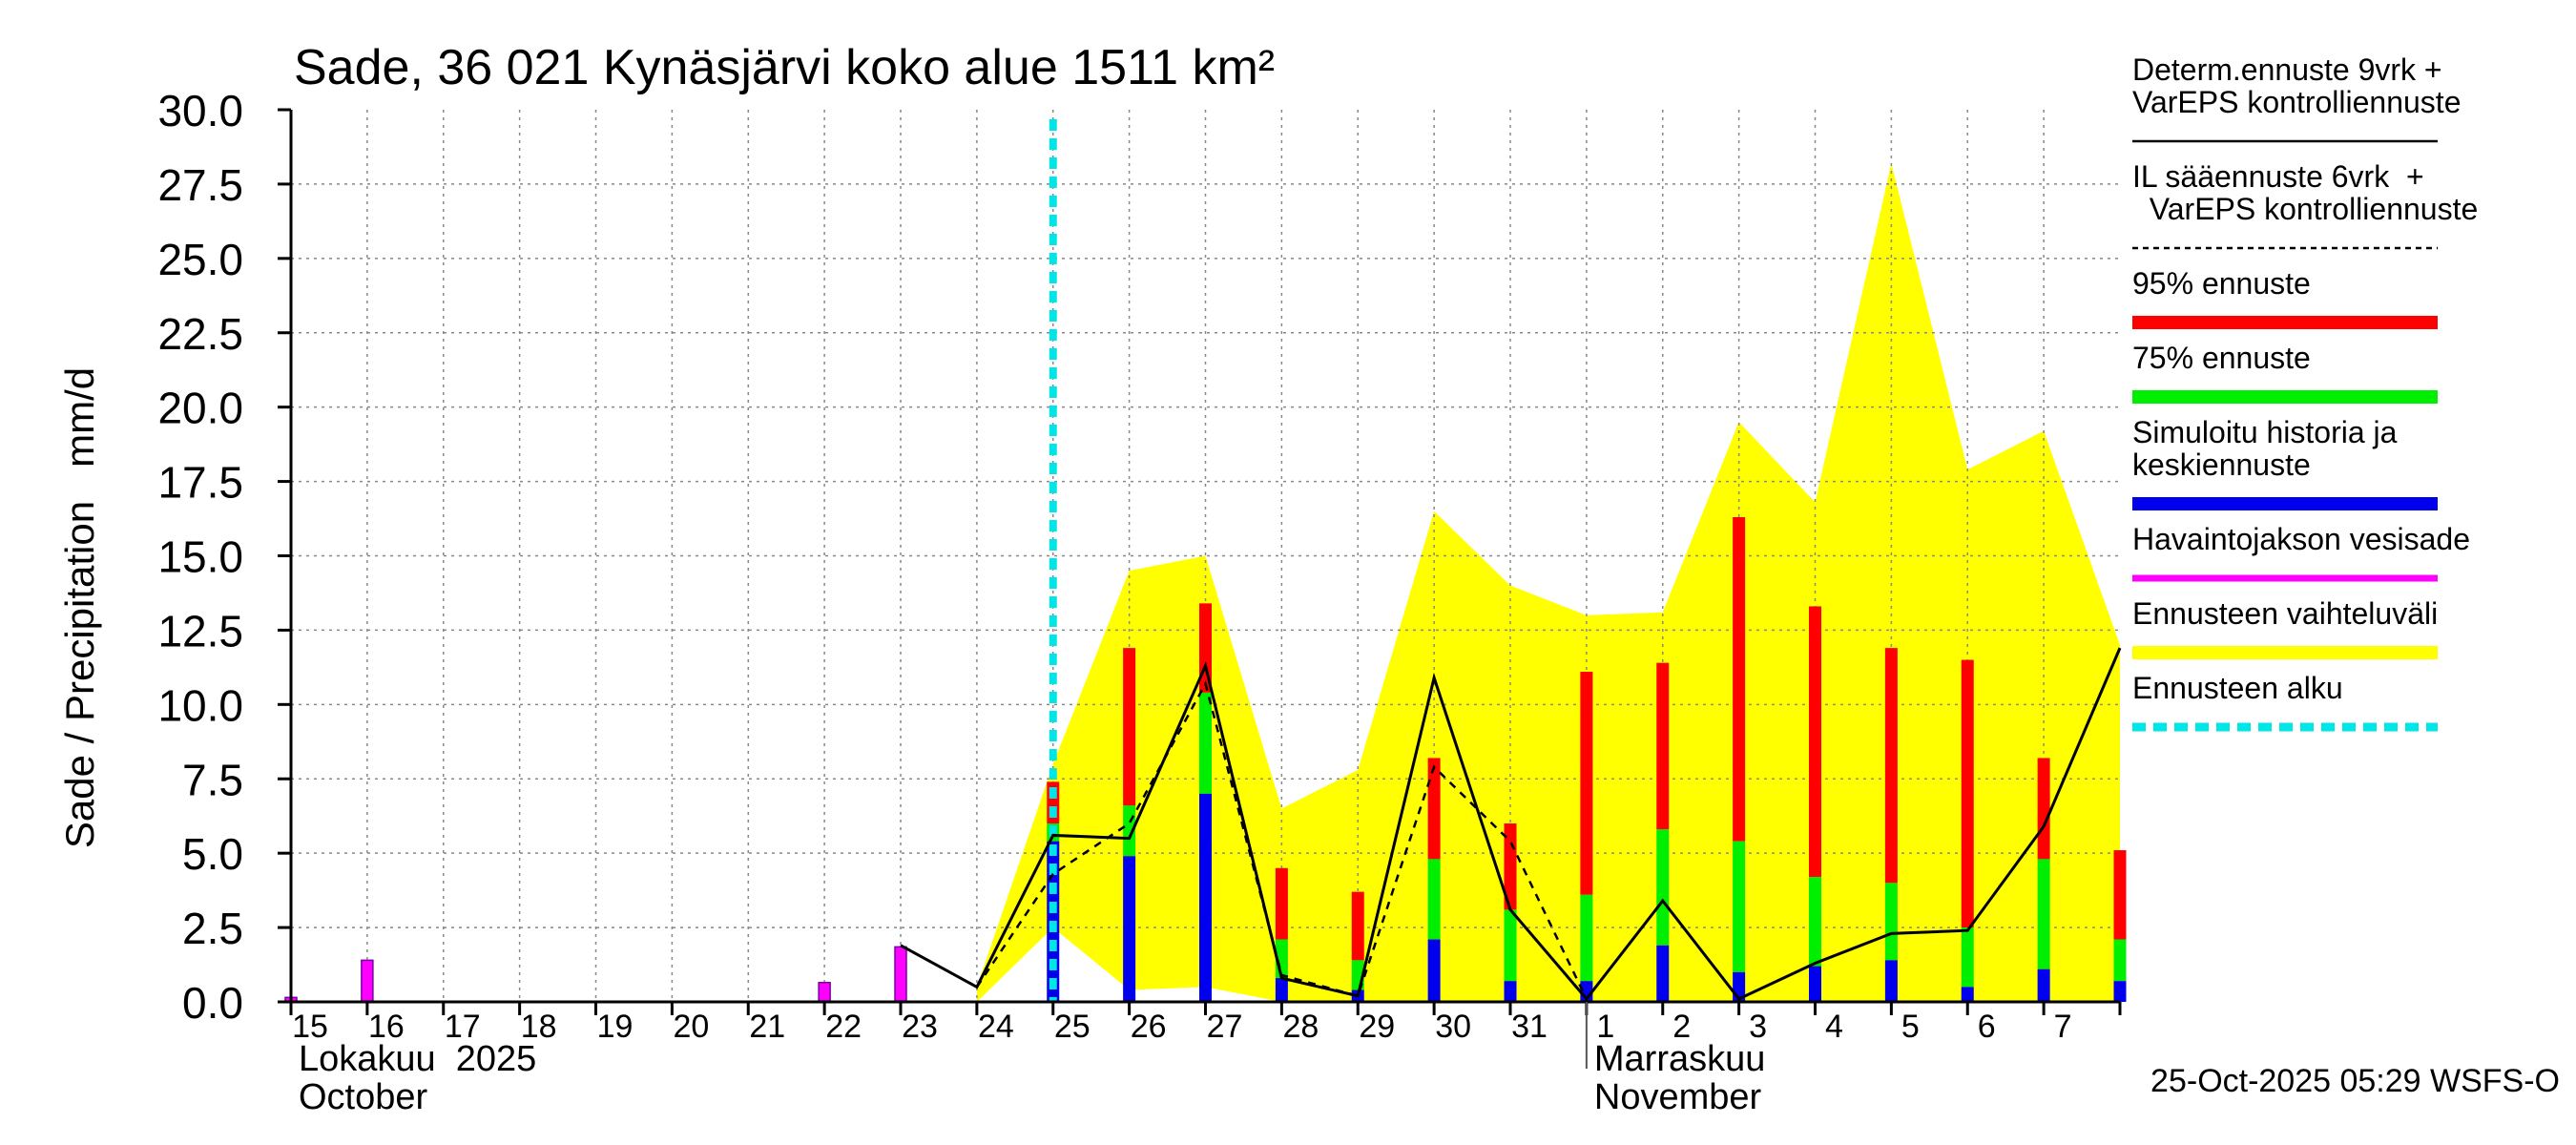 Image resolution: width=2576 pixels, height=1145 pixels. What do you see at coordinates (200, 185) in the screenshot?
I see `y-tick-label: 27.5` at bounding box center [200, 185].